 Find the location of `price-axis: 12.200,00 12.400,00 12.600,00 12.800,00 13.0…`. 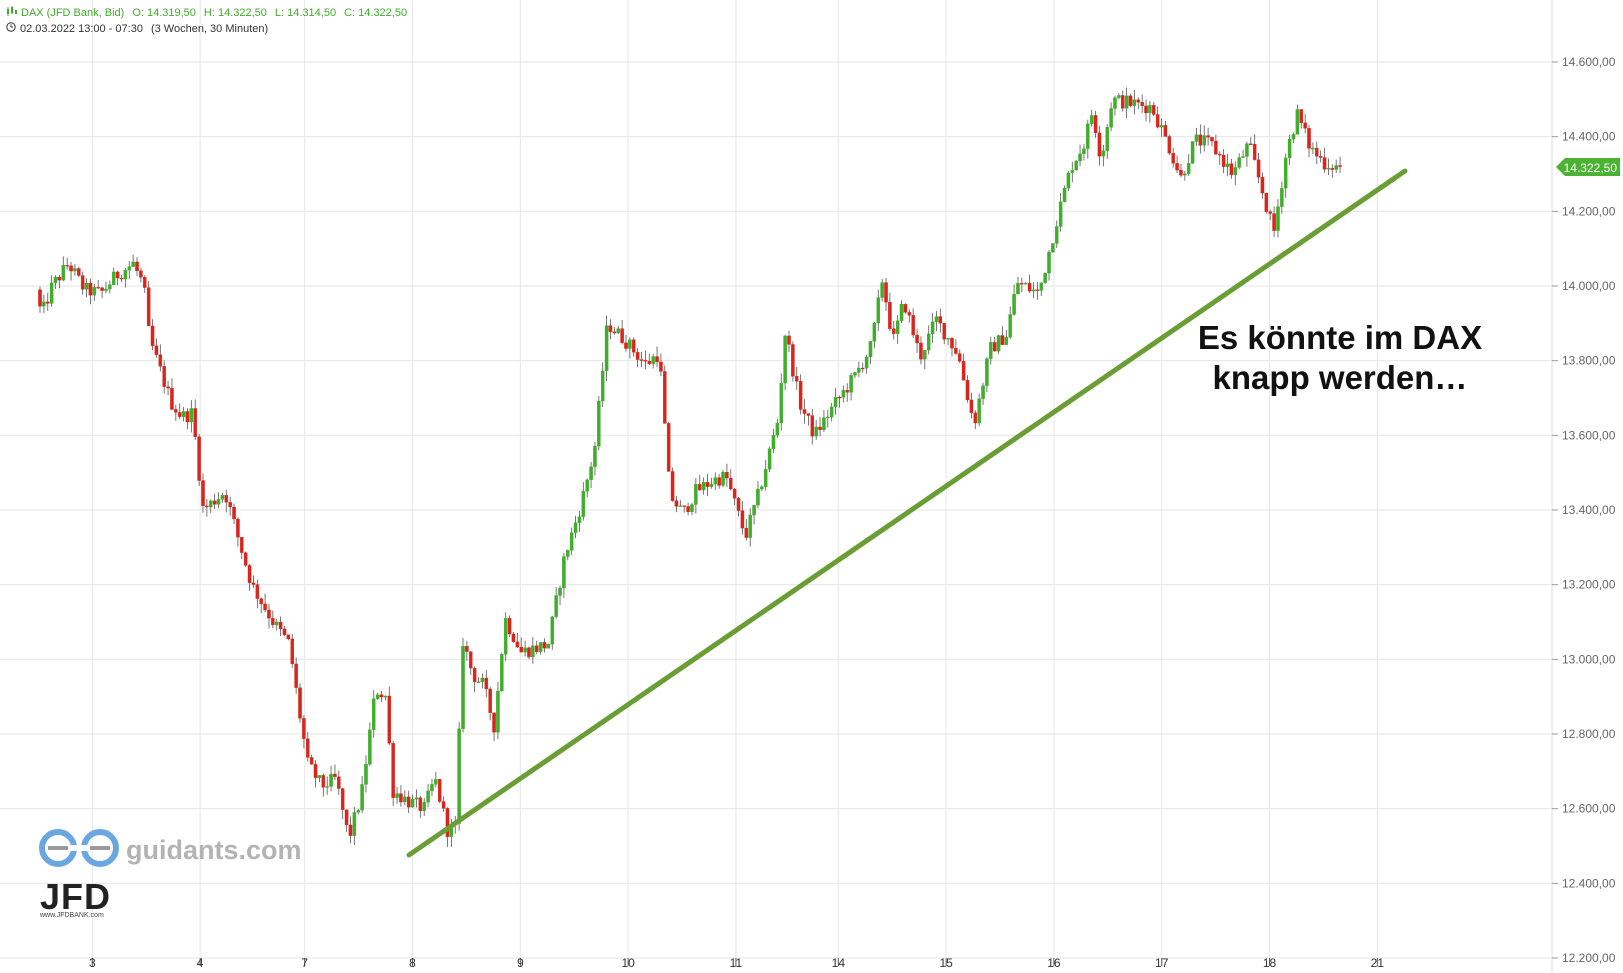

price-axis: 12.200,00 12.400,00 12.600,00 12.800,00 13.0… is located at coordinates (1584, 510).